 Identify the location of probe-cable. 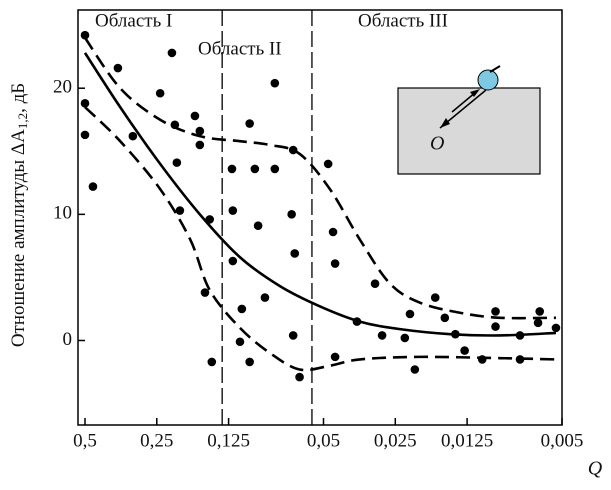
(495, 69).